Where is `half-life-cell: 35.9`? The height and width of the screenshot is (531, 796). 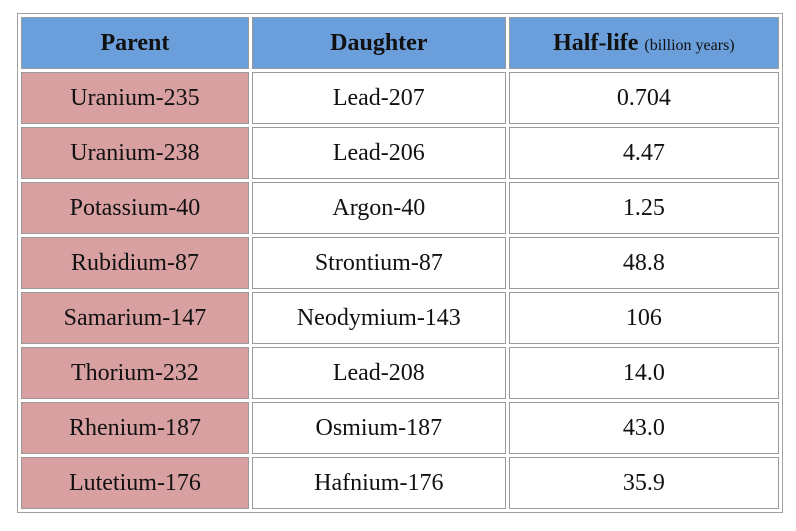 half-life-cell: 35.9 is located at coordinates (643, 483).